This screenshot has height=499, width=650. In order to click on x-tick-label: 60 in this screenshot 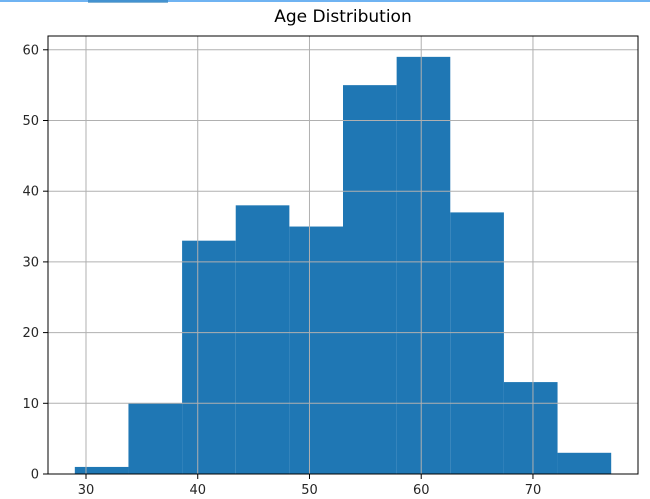, I will do `click(421, 490)`.